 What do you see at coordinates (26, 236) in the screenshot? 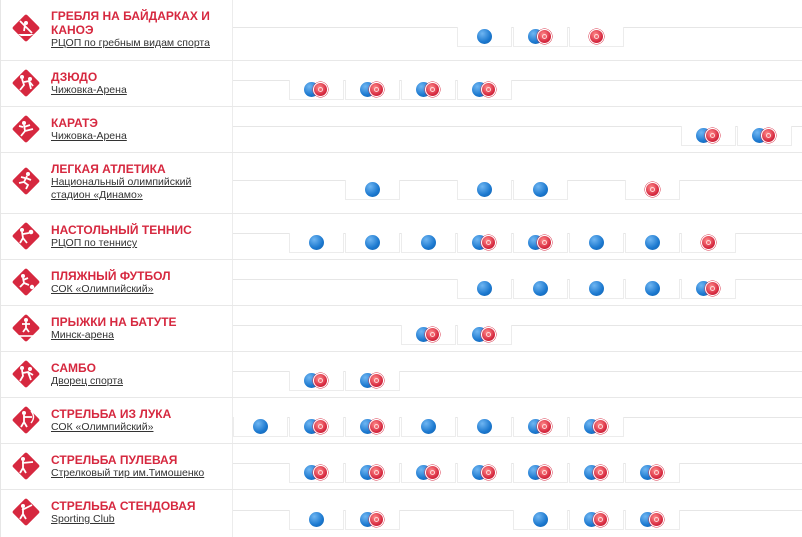
I see `table-tennis-icon` at bounding box center [26, 236].